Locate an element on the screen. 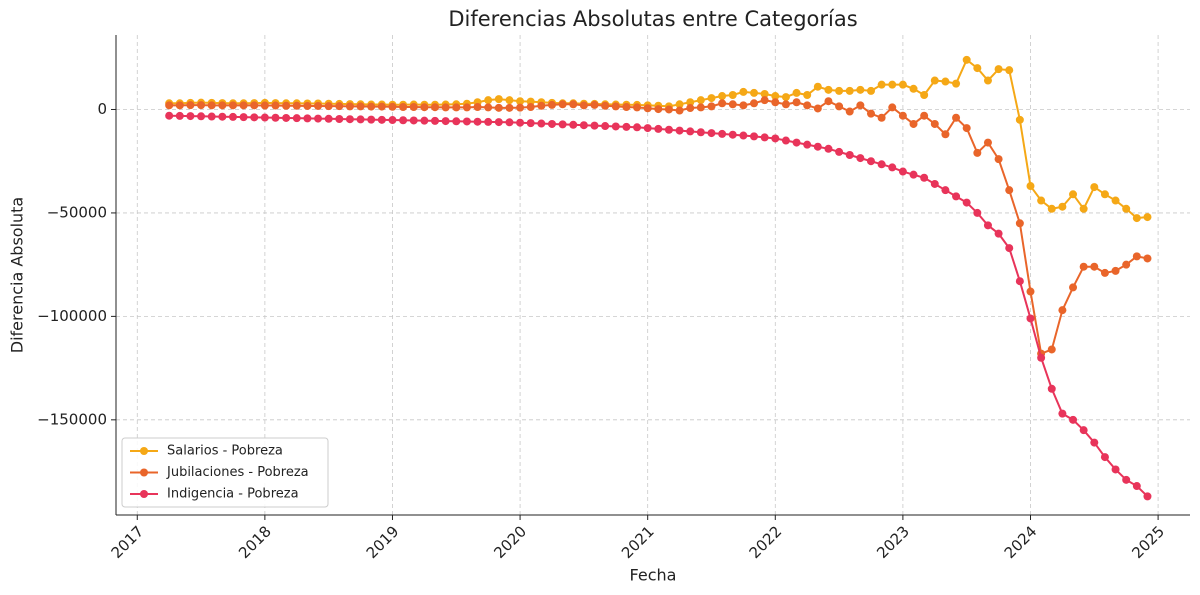 Image resolution: width=1200 pixels, height=595 pixels. x-tick-label: 2020 is located at coordinates (510, 542).